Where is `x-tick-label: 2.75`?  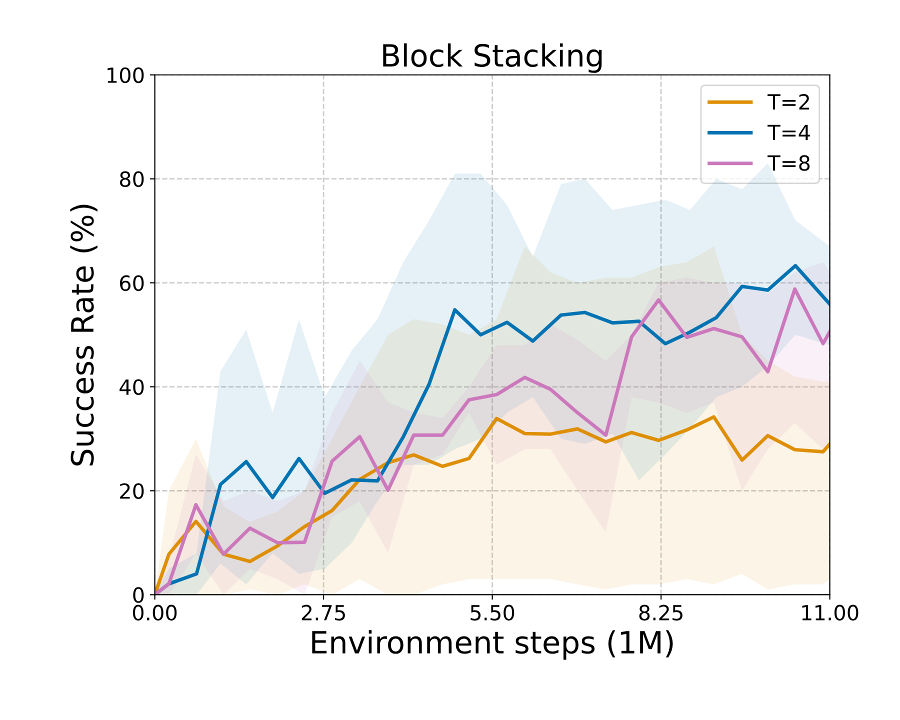
x-tick-label: 2.75 is located at coordinates (323, 612).